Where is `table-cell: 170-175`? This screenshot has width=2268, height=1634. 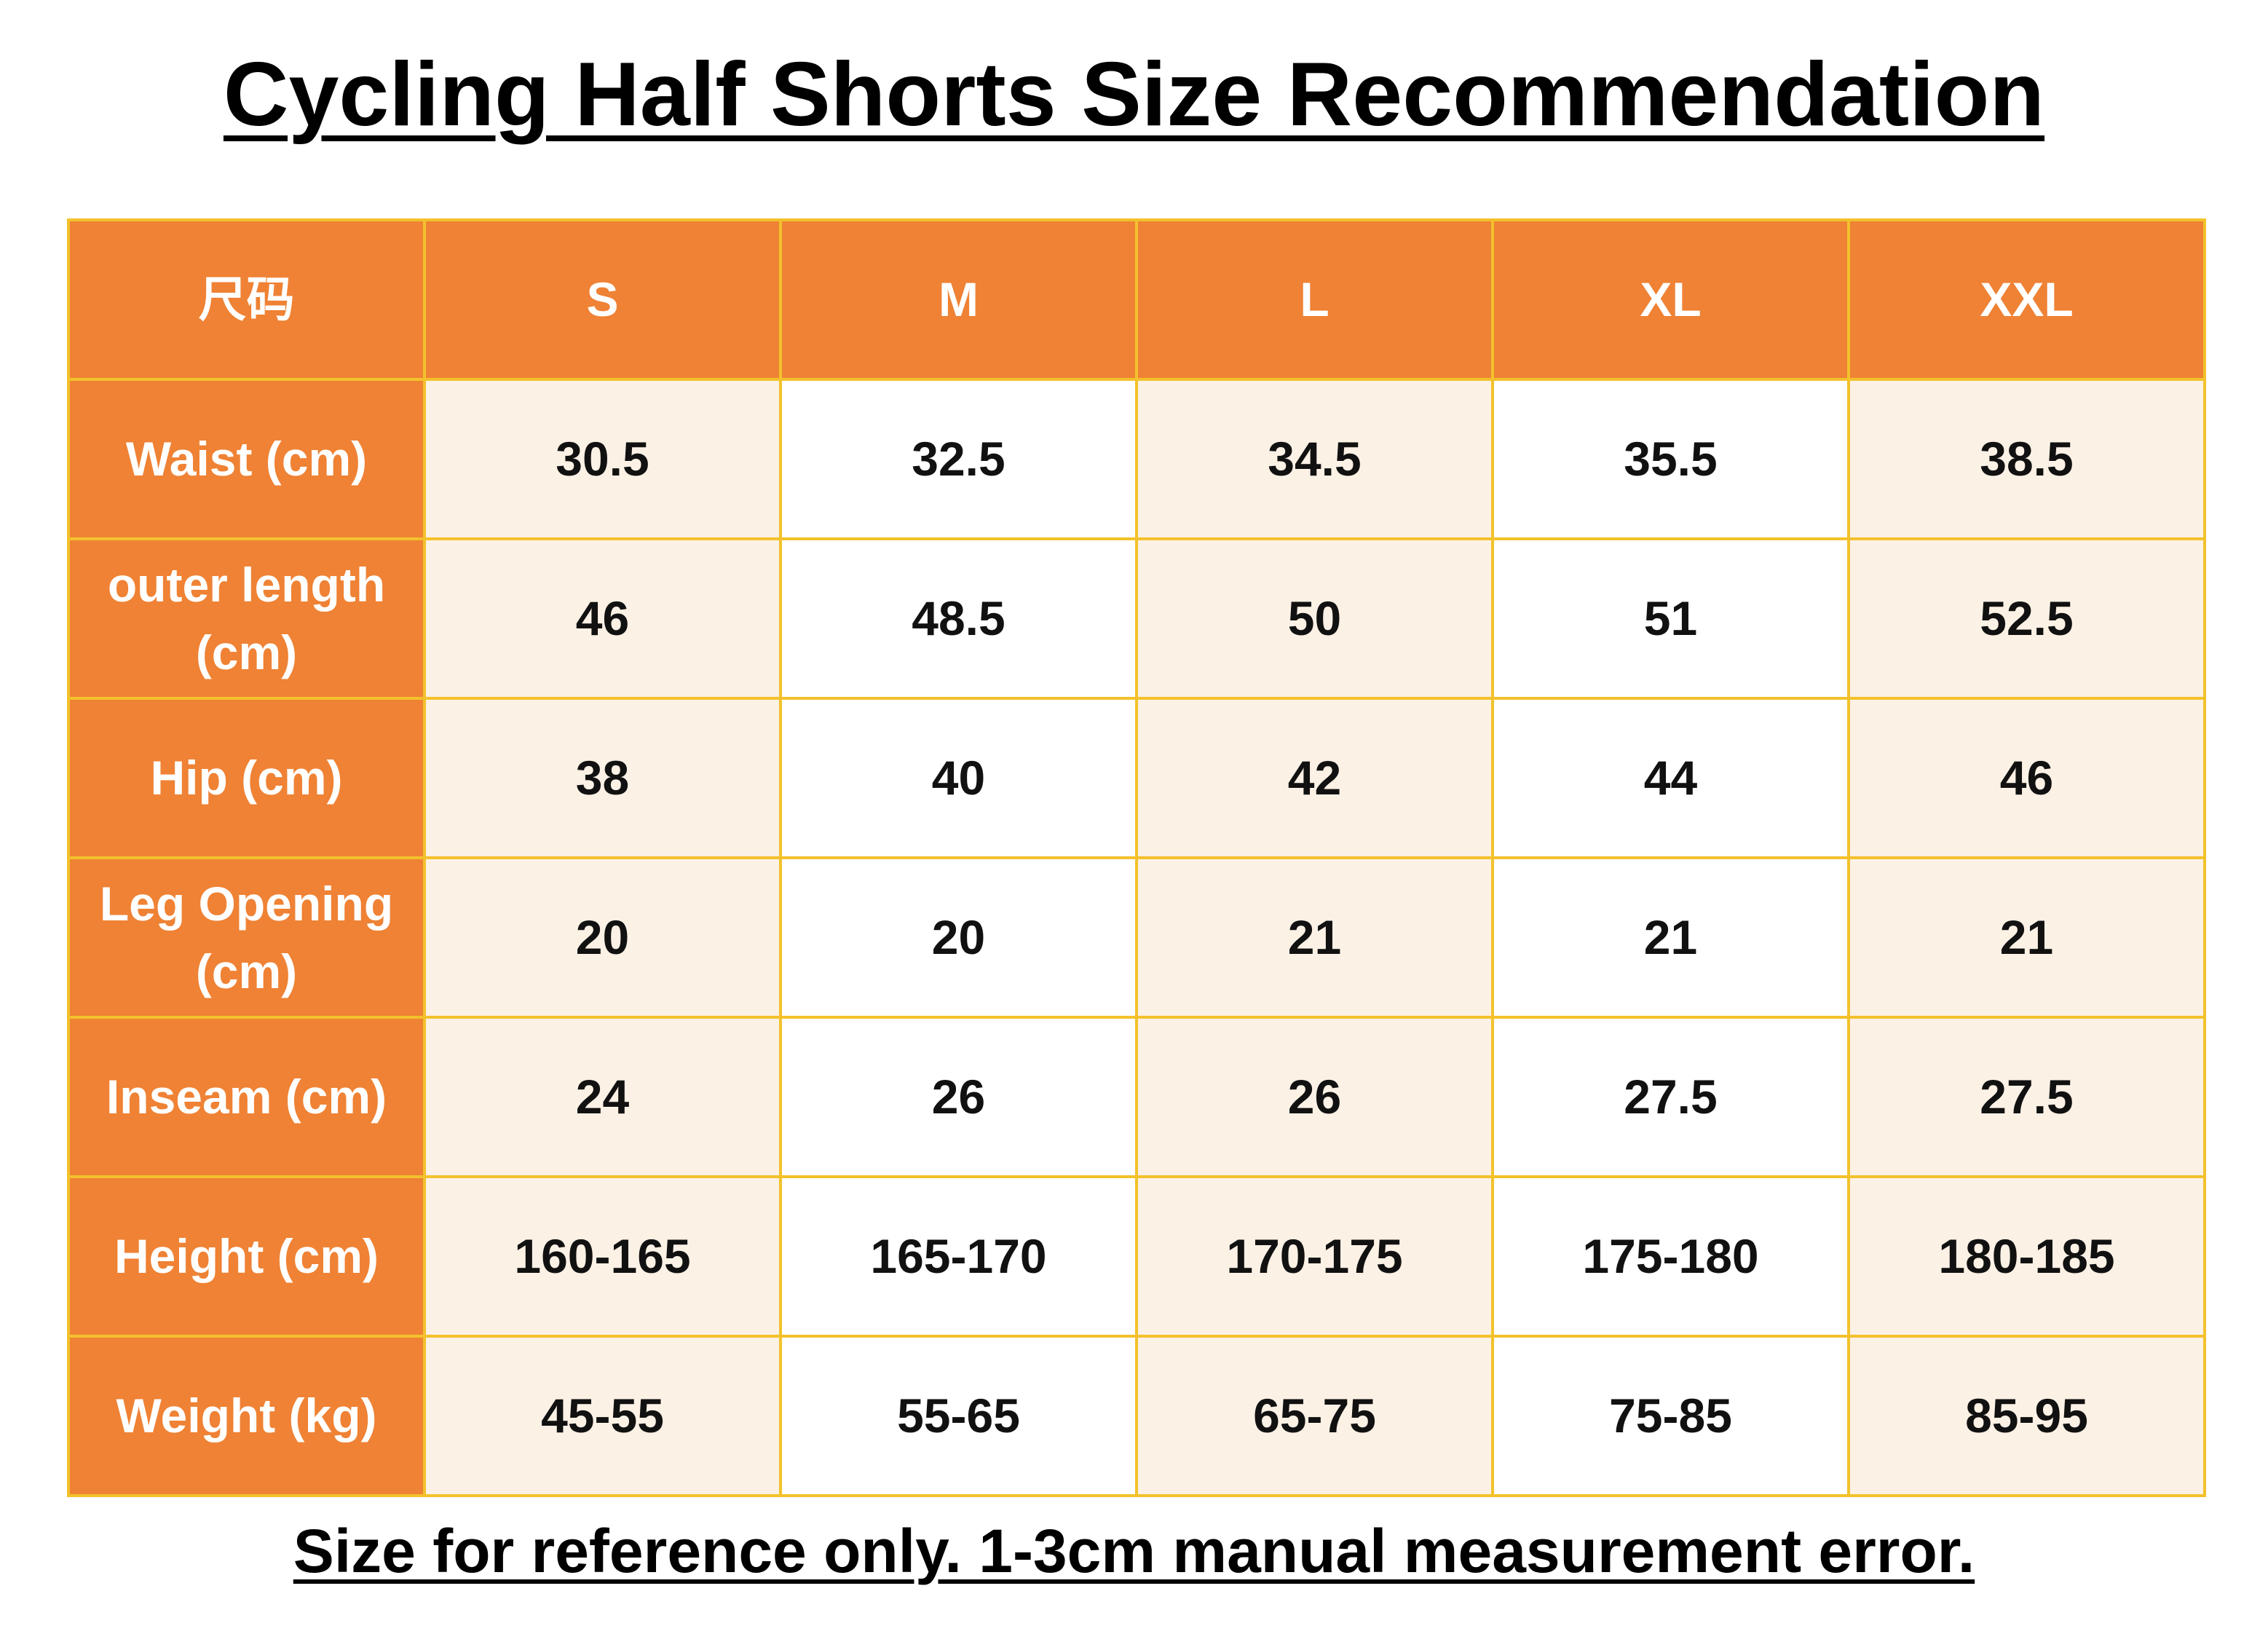 table-cell: 170-175 is located at coordinates (1315, 1256).